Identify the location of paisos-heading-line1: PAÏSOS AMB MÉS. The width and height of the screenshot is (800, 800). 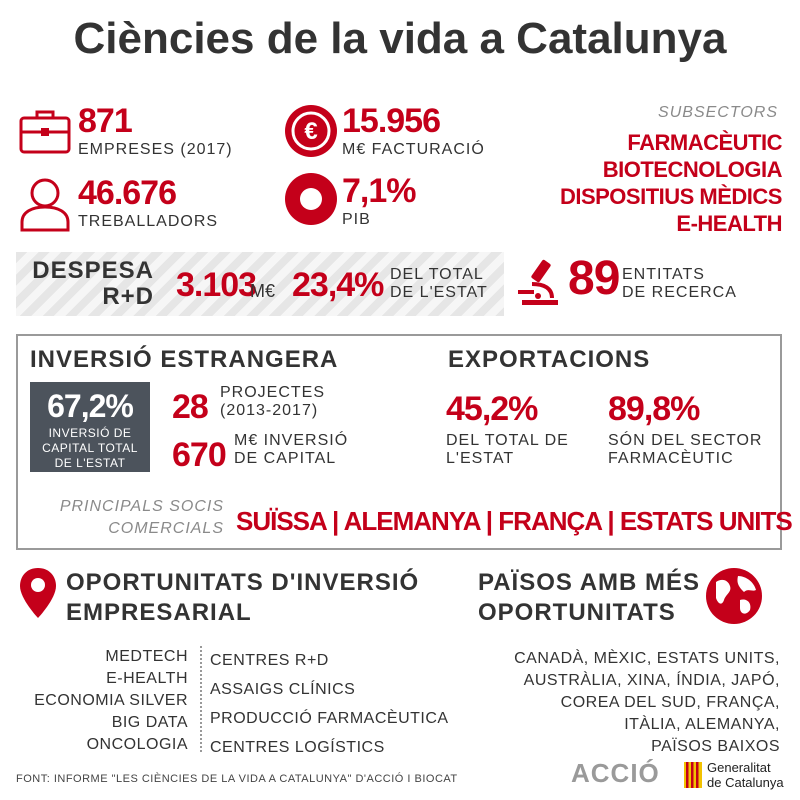
(589, 582).